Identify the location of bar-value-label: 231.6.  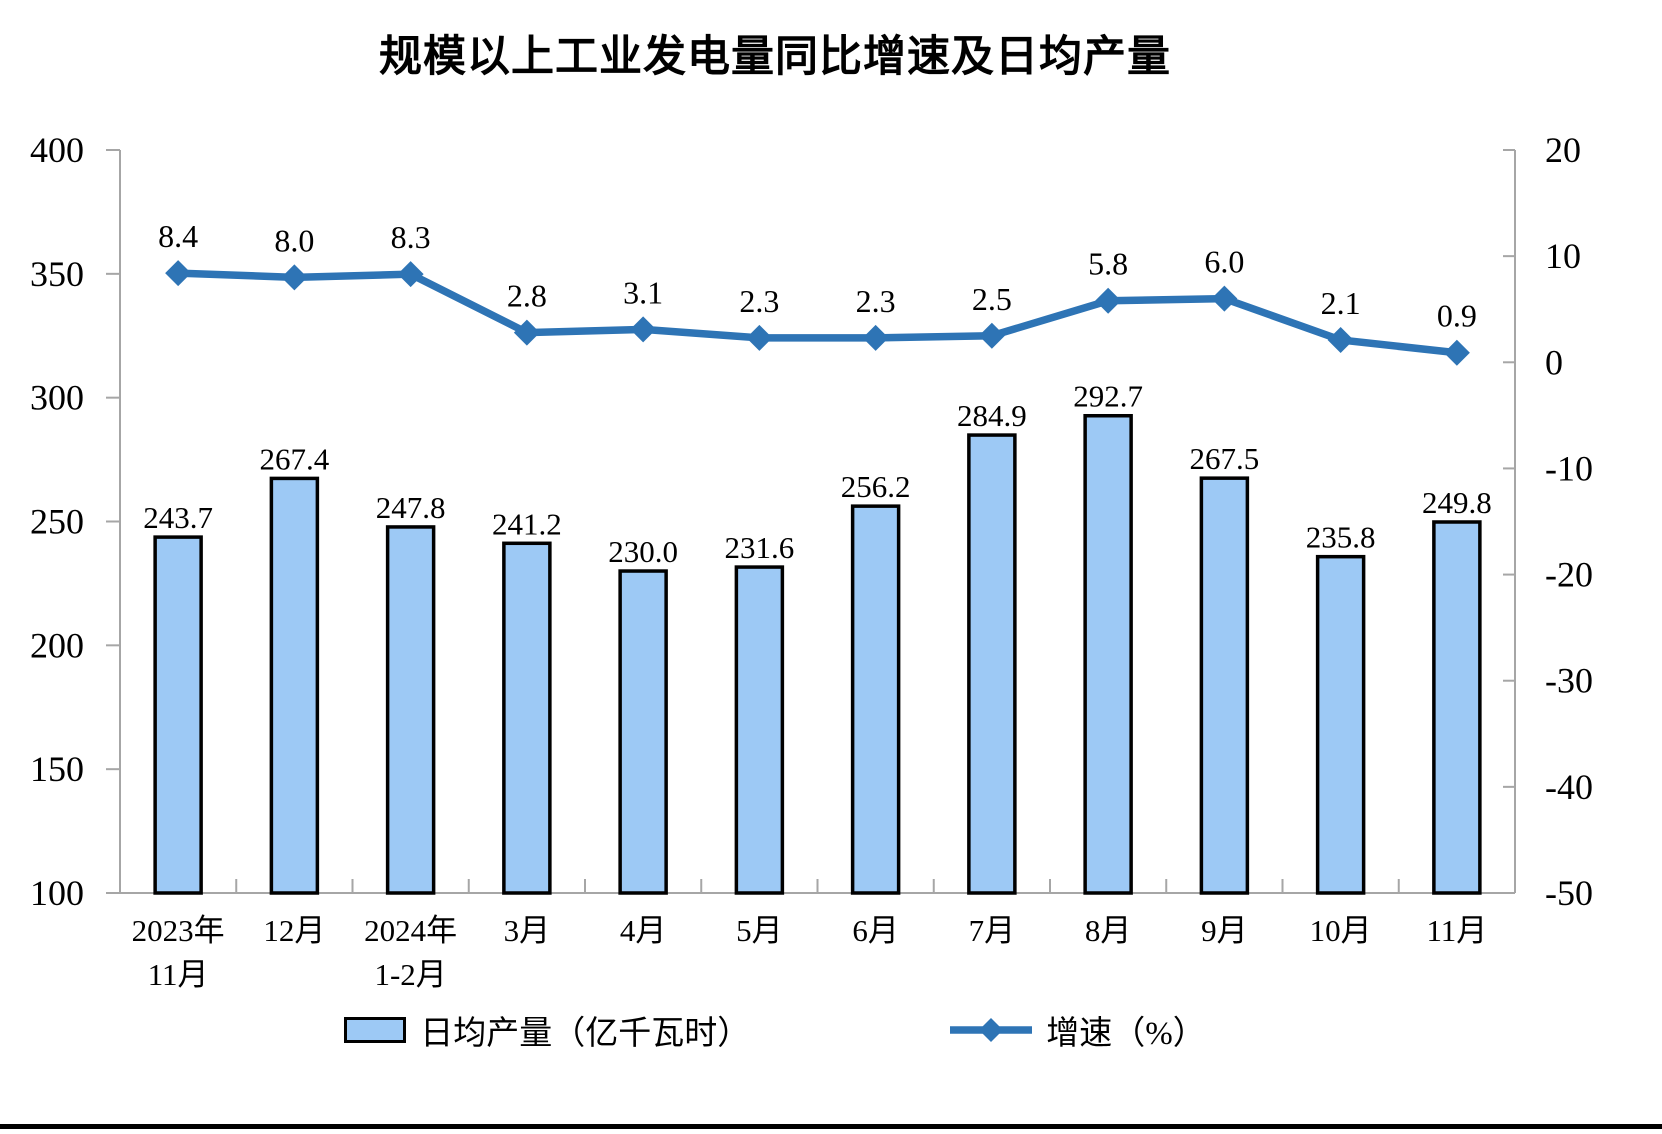
(760, 547).